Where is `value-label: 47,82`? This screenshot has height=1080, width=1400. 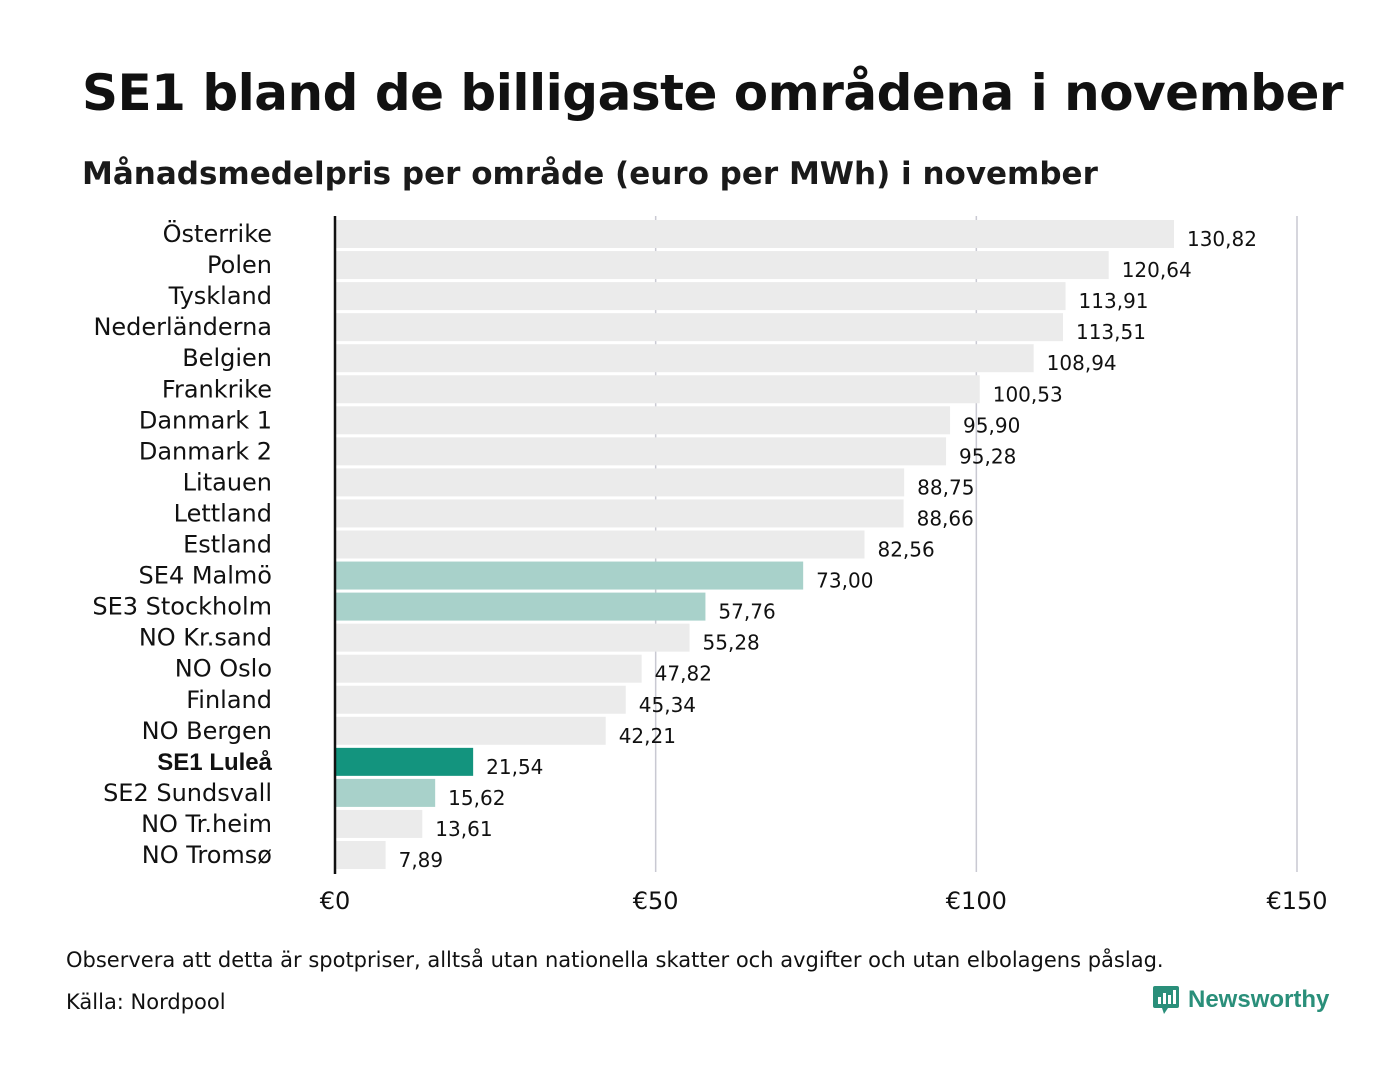
value-label: 47,82 is located at coordinates (683, 674).